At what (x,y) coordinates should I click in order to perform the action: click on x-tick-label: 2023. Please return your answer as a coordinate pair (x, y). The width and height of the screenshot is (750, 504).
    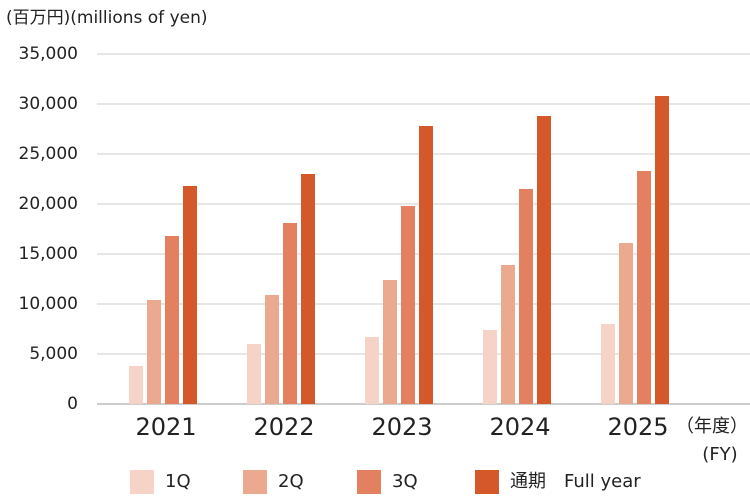
    Looking at the image, I should click on (401, 427).